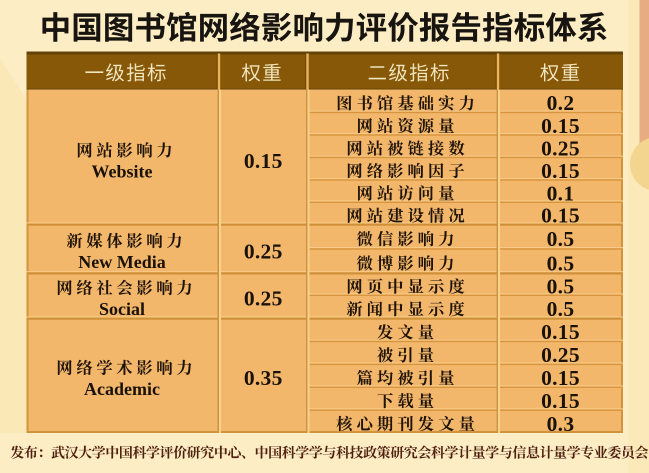 The image size is (649, 473). I want to click on svg-text: 0.2, so click(561, 103).